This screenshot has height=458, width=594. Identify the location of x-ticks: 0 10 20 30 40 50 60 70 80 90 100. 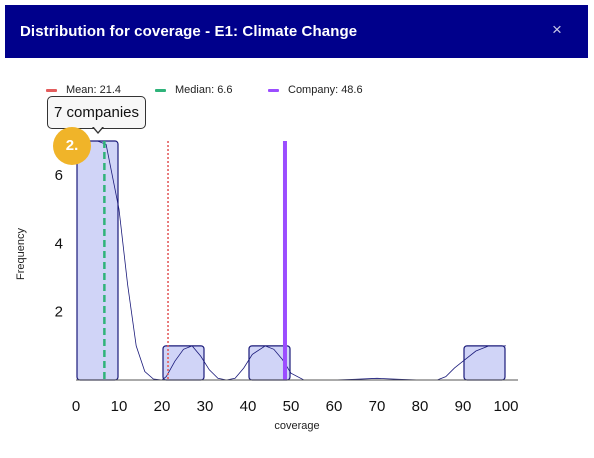
(295, 406).